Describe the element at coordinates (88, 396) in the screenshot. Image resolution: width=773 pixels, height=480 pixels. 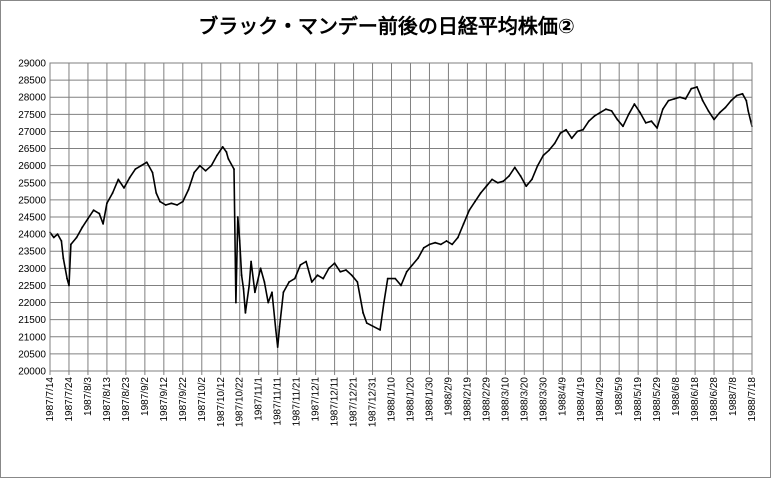
I see `x-tick-label: 1987/8/3` at that location.